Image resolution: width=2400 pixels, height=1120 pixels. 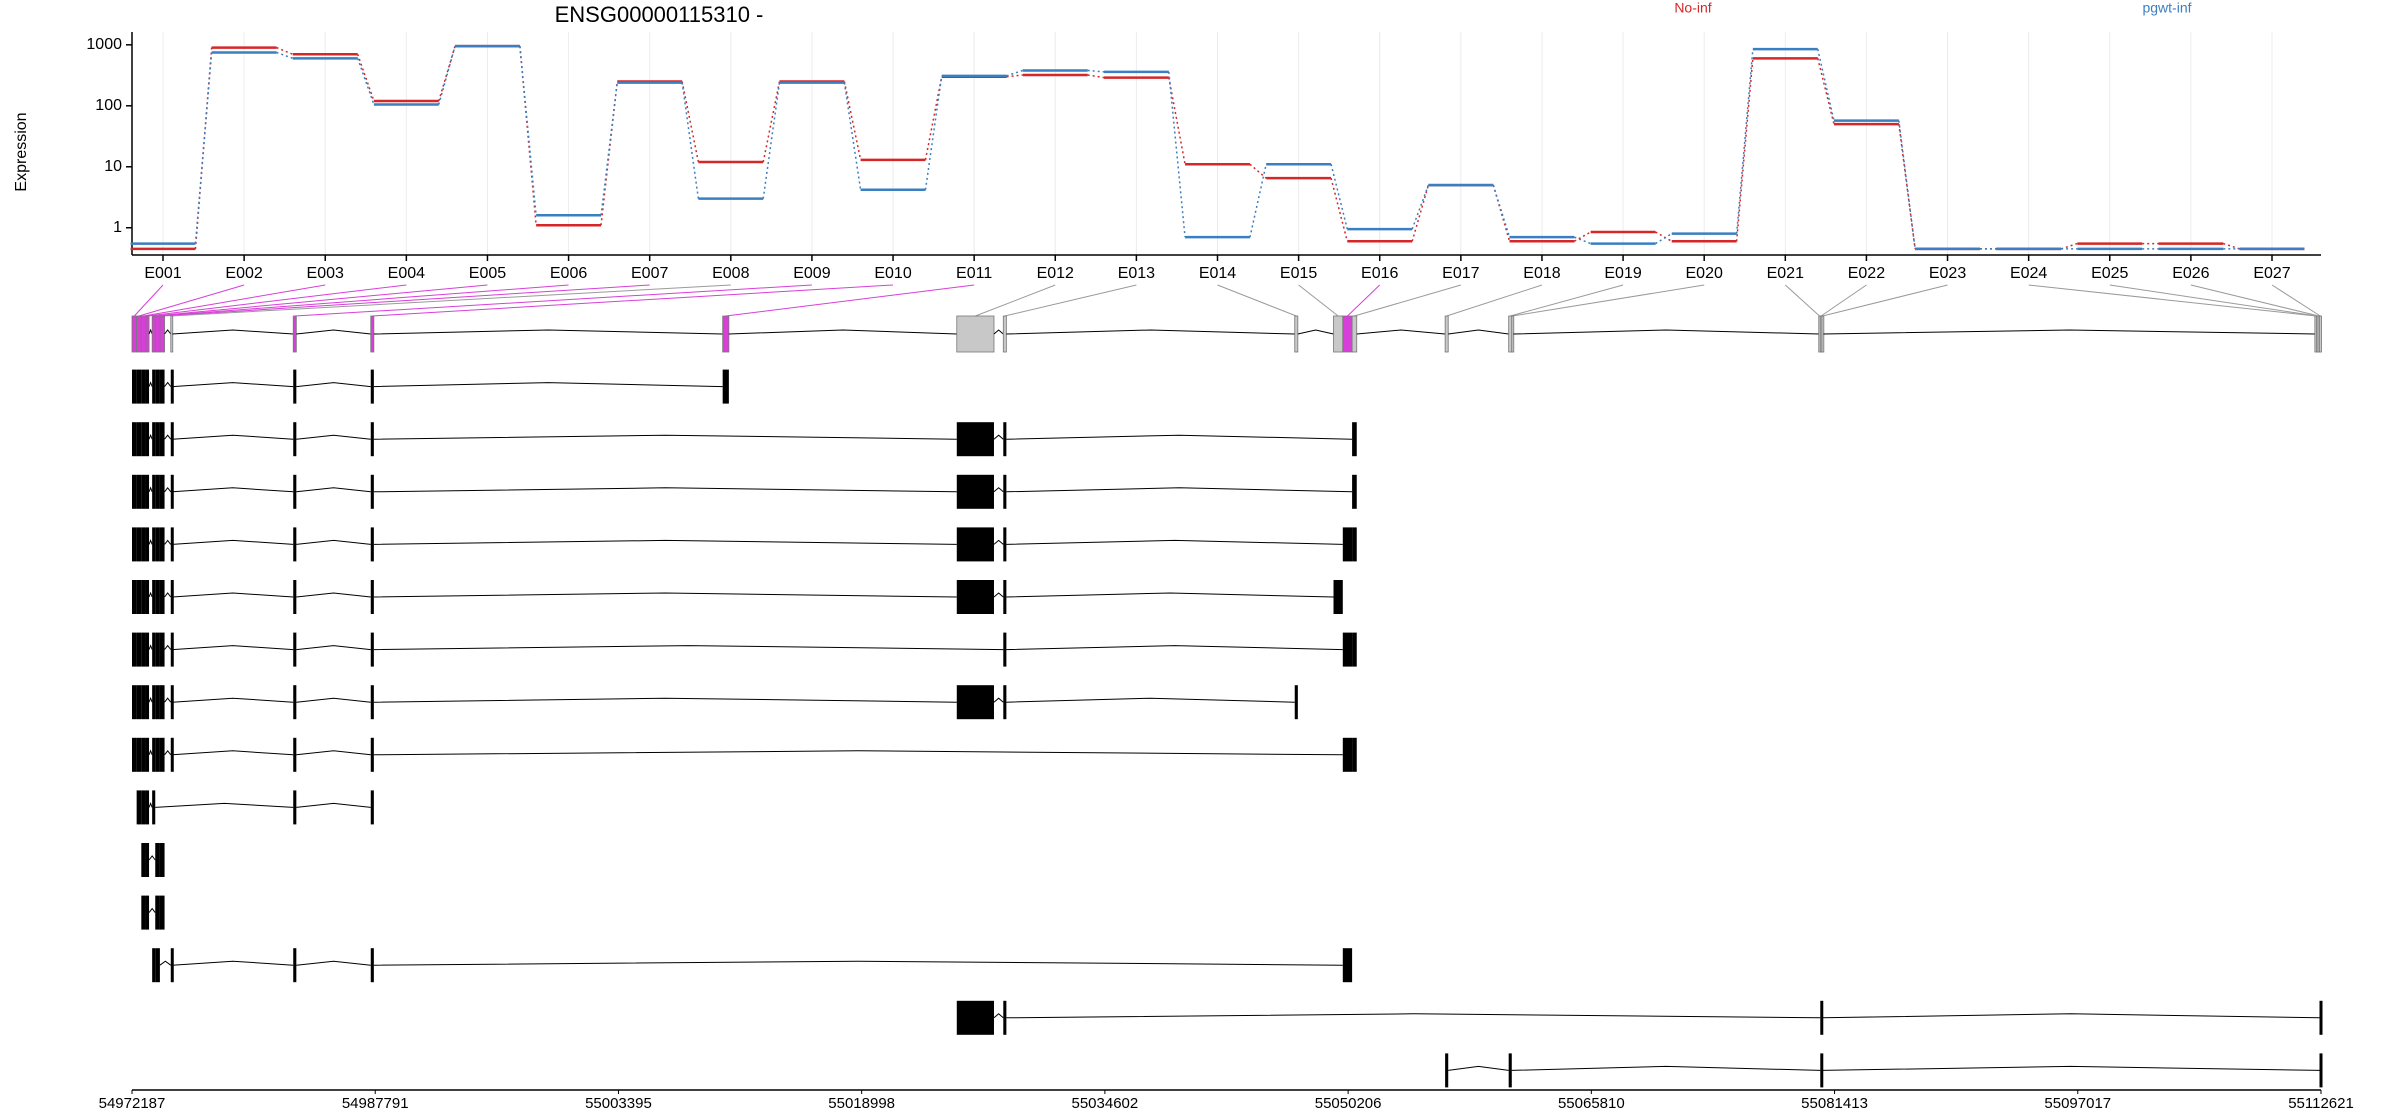 I want to click on x-tick-label: E001, so click(x=162, y=273).